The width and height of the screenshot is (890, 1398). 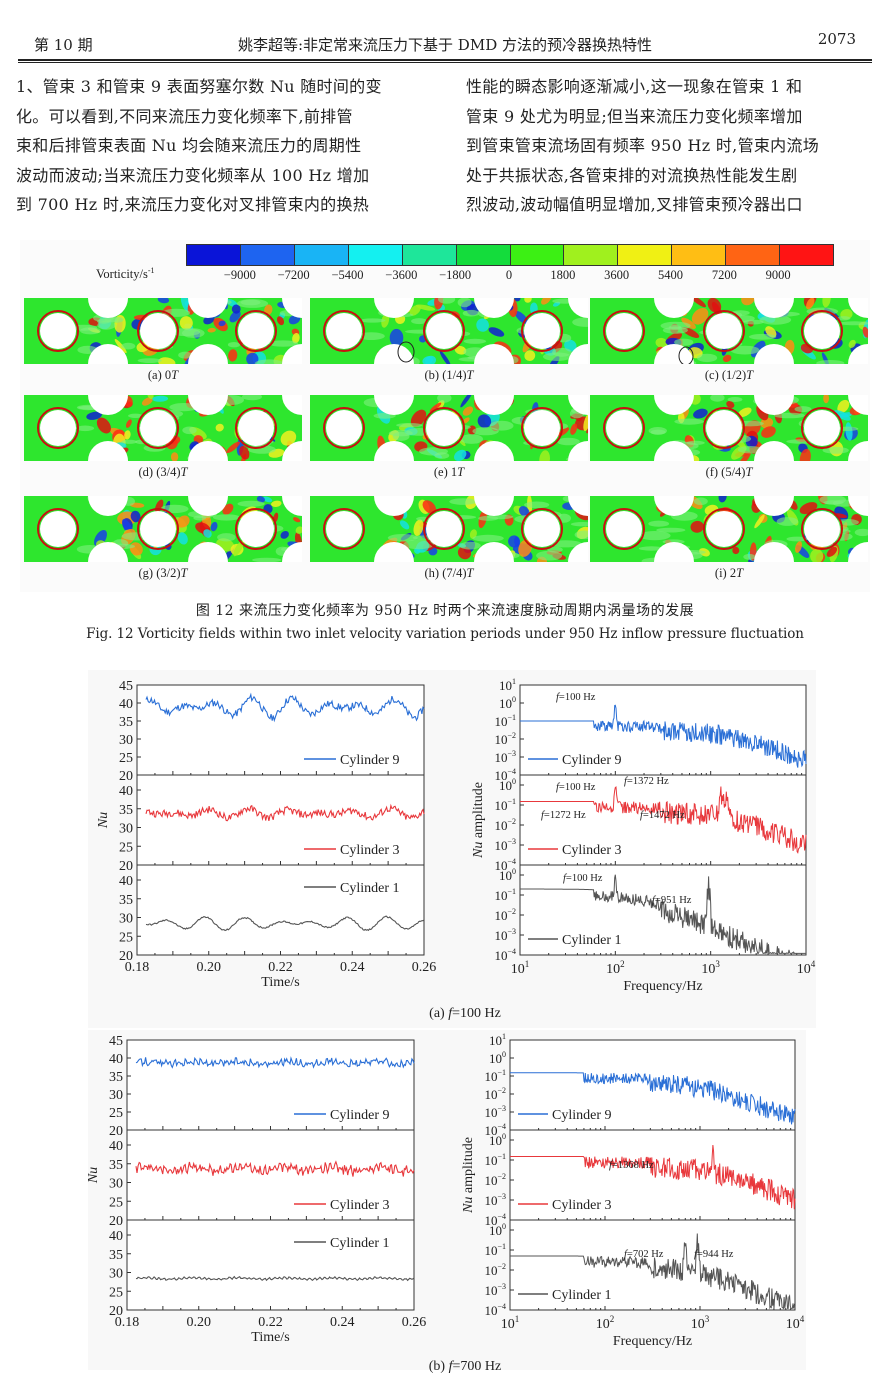 I want to click on vorticity-panel-label: (b) (1/4)T, so click(x=449, y=375).